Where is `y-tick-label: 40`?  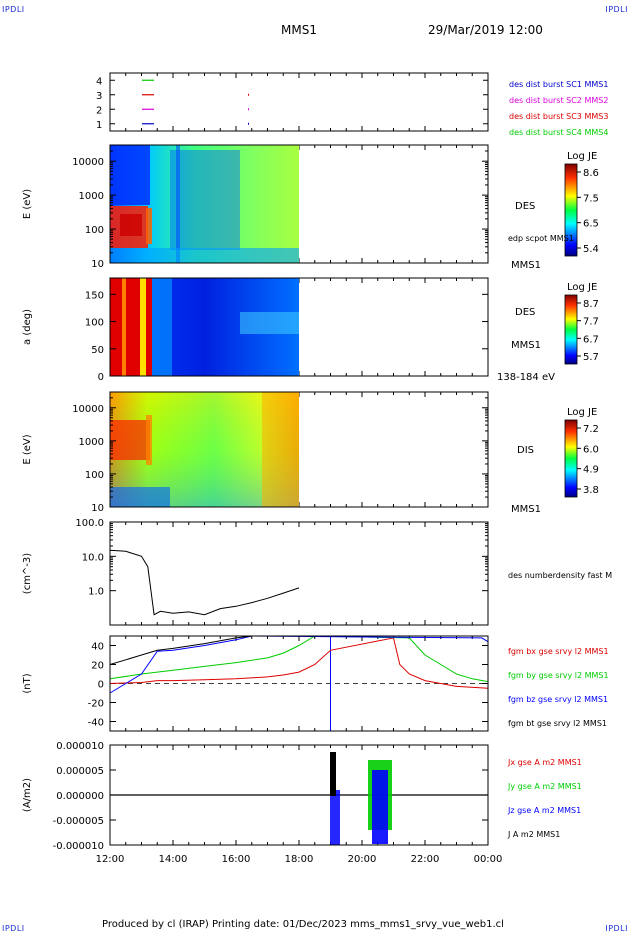
y-tick-label: 40 is located at coordinates (97, 647).